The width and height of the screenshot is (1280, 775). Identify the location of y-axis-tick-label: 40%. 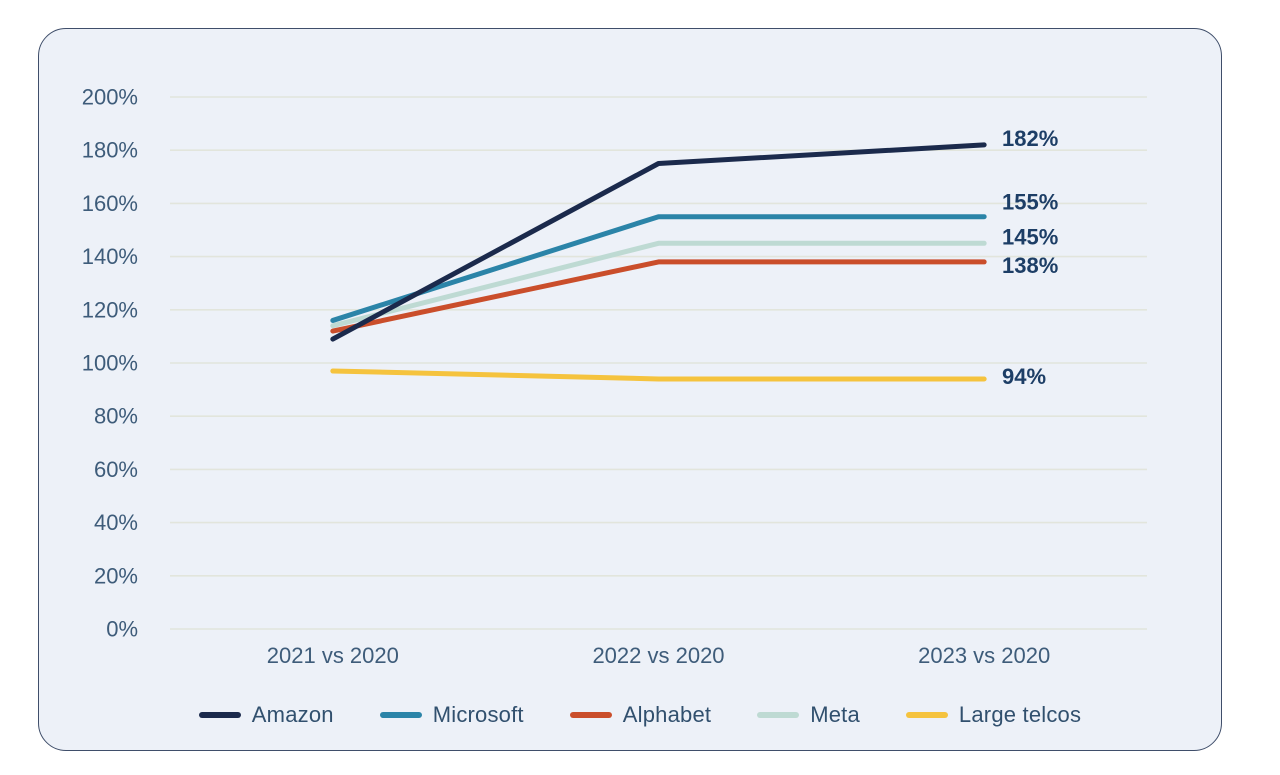
(116, 522).